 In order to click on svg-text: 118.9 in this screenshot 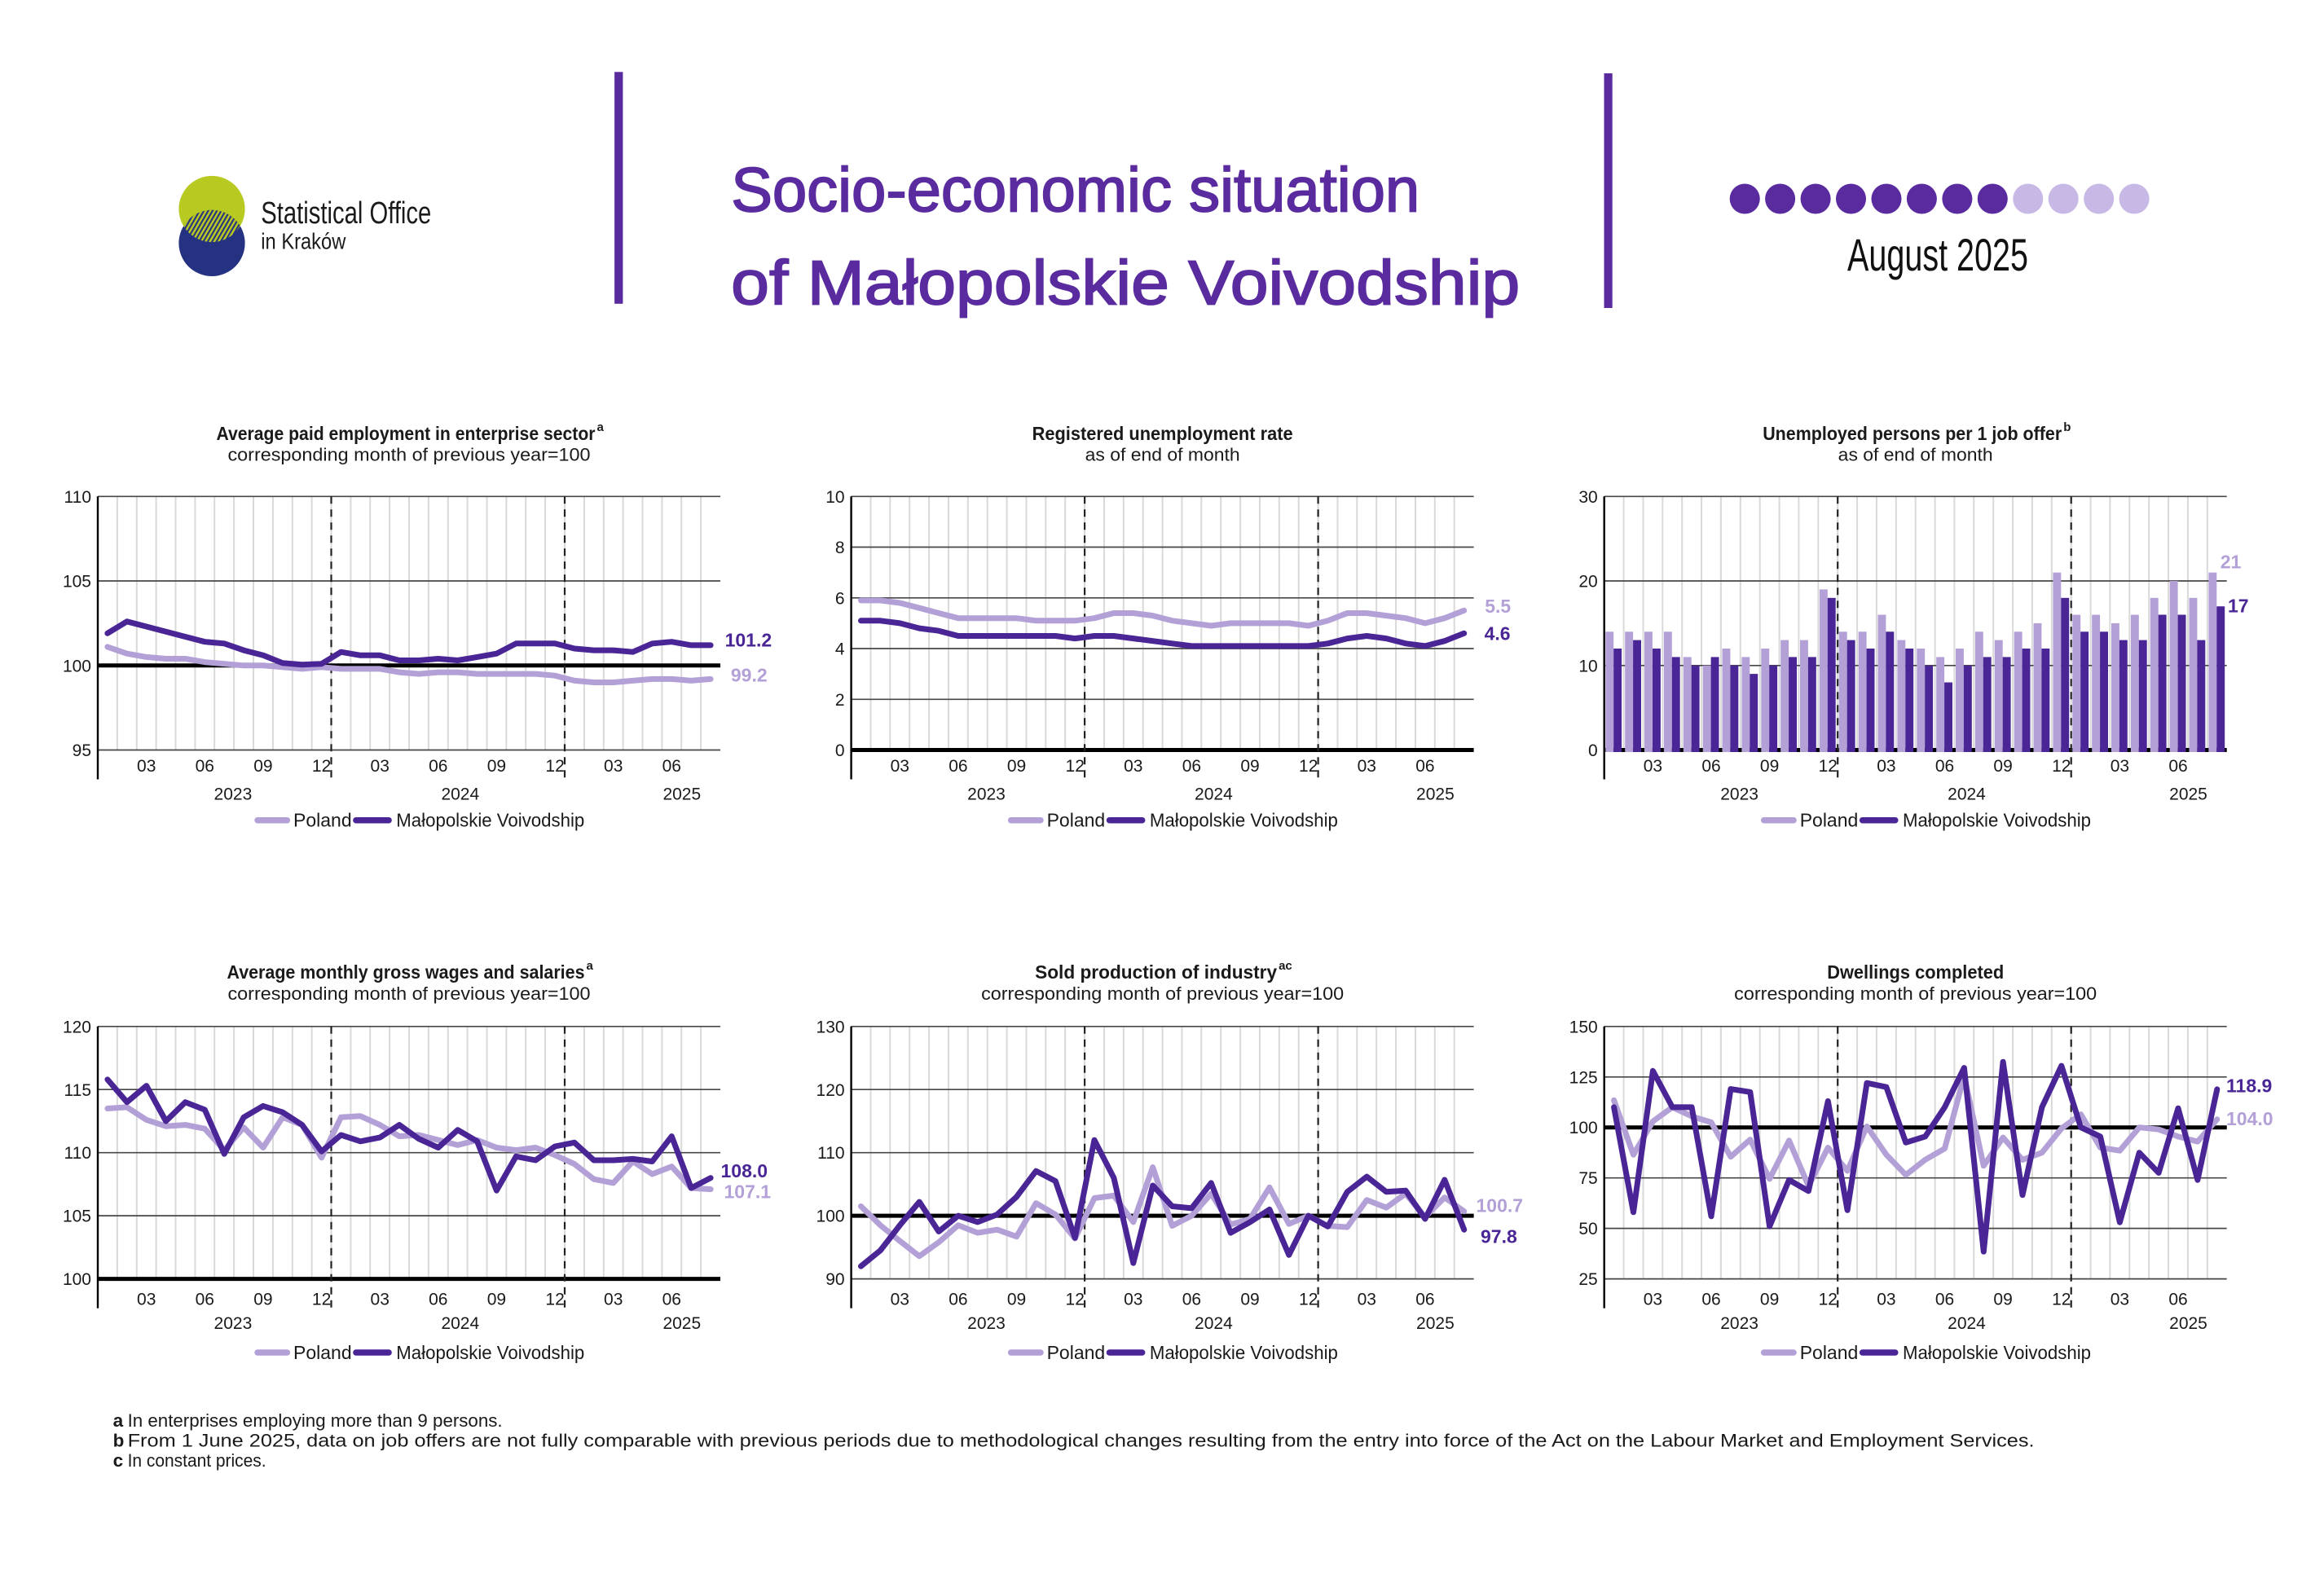, I will do `click(2249, 1085)`.